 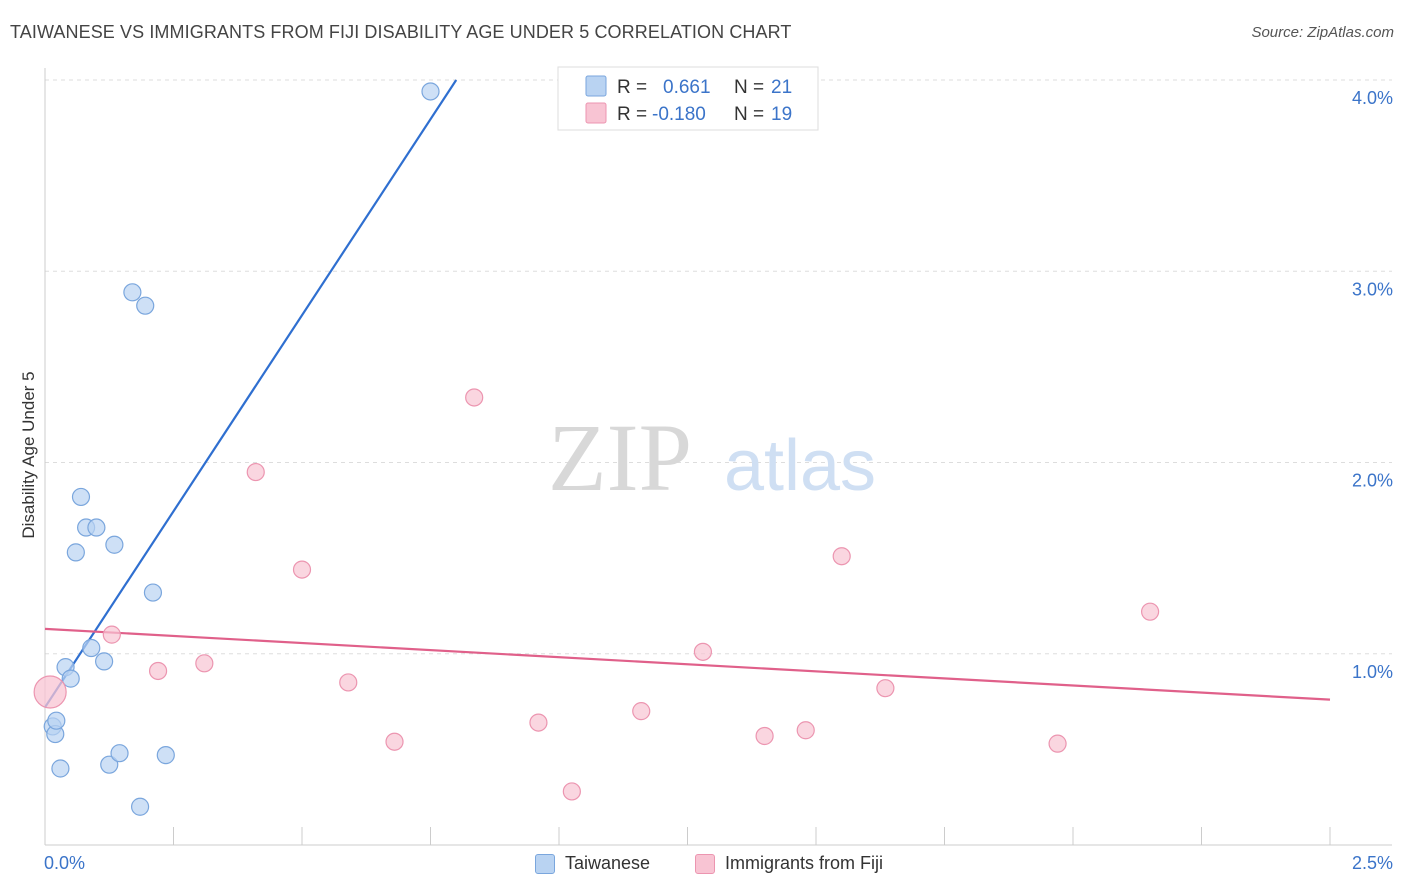 I want to click on legend-top: R = 0.661 N = 21 R = -0.180 N = 19, so click(x=688, y=98).